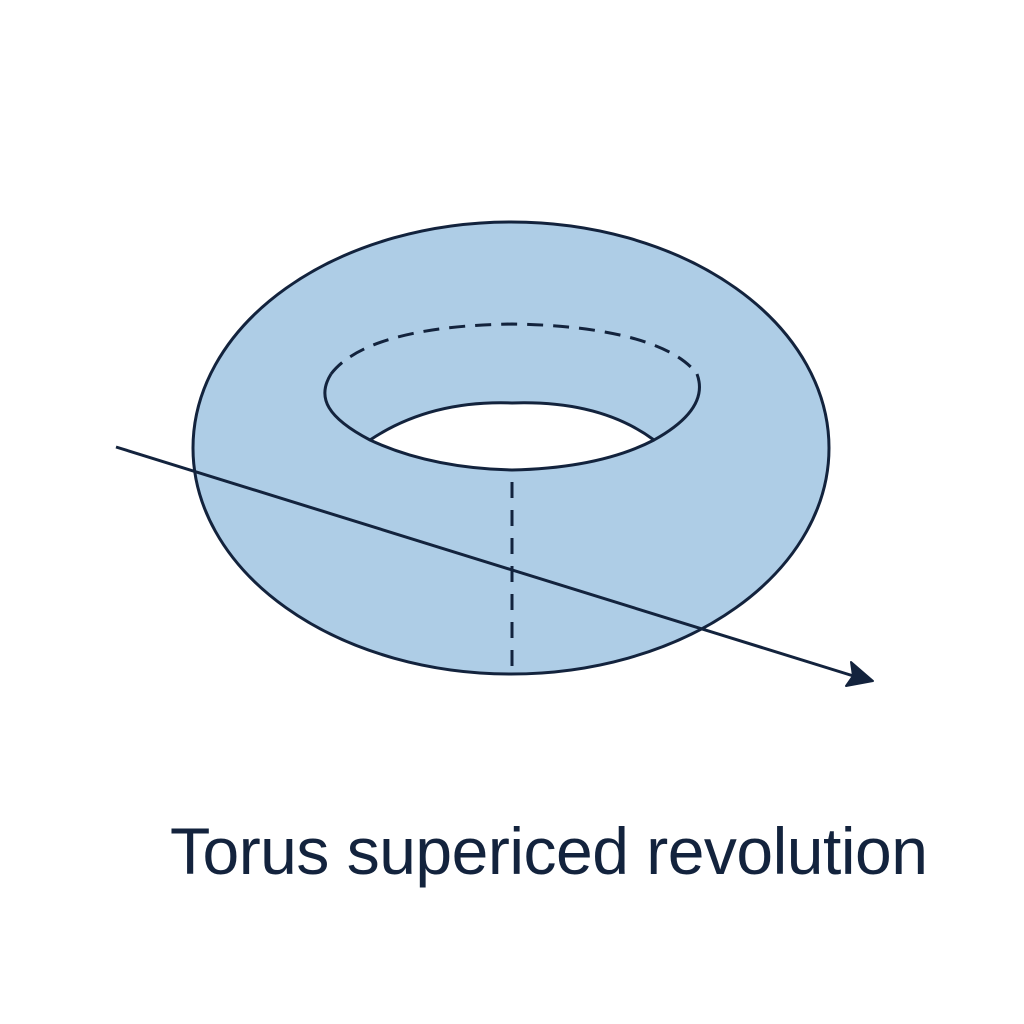 The image size is (1024, 1024). What do you see at coordinates (859, 674) in the screenshot?
I see `arrowhead-icon` at bounding box center [859, 674].